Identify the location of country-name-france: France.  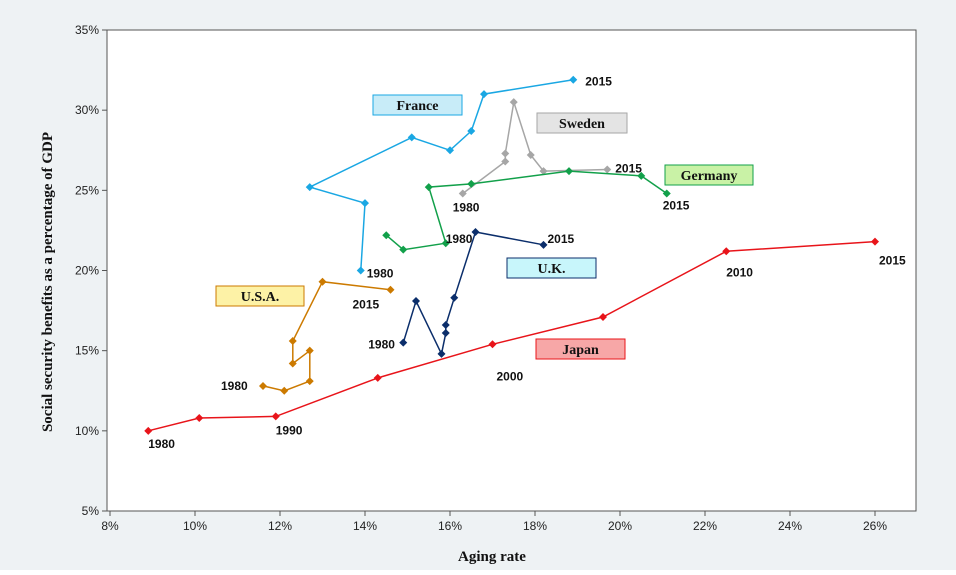
(418, 106).